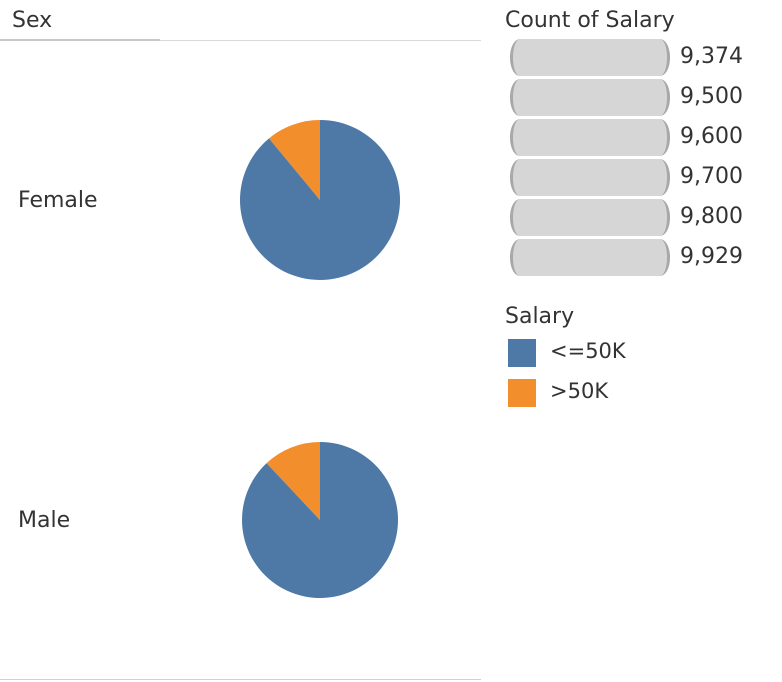 The height and width of the screenshot is (682, 782). I want to click on size-legend-label: 9,800, so click(711, 216).